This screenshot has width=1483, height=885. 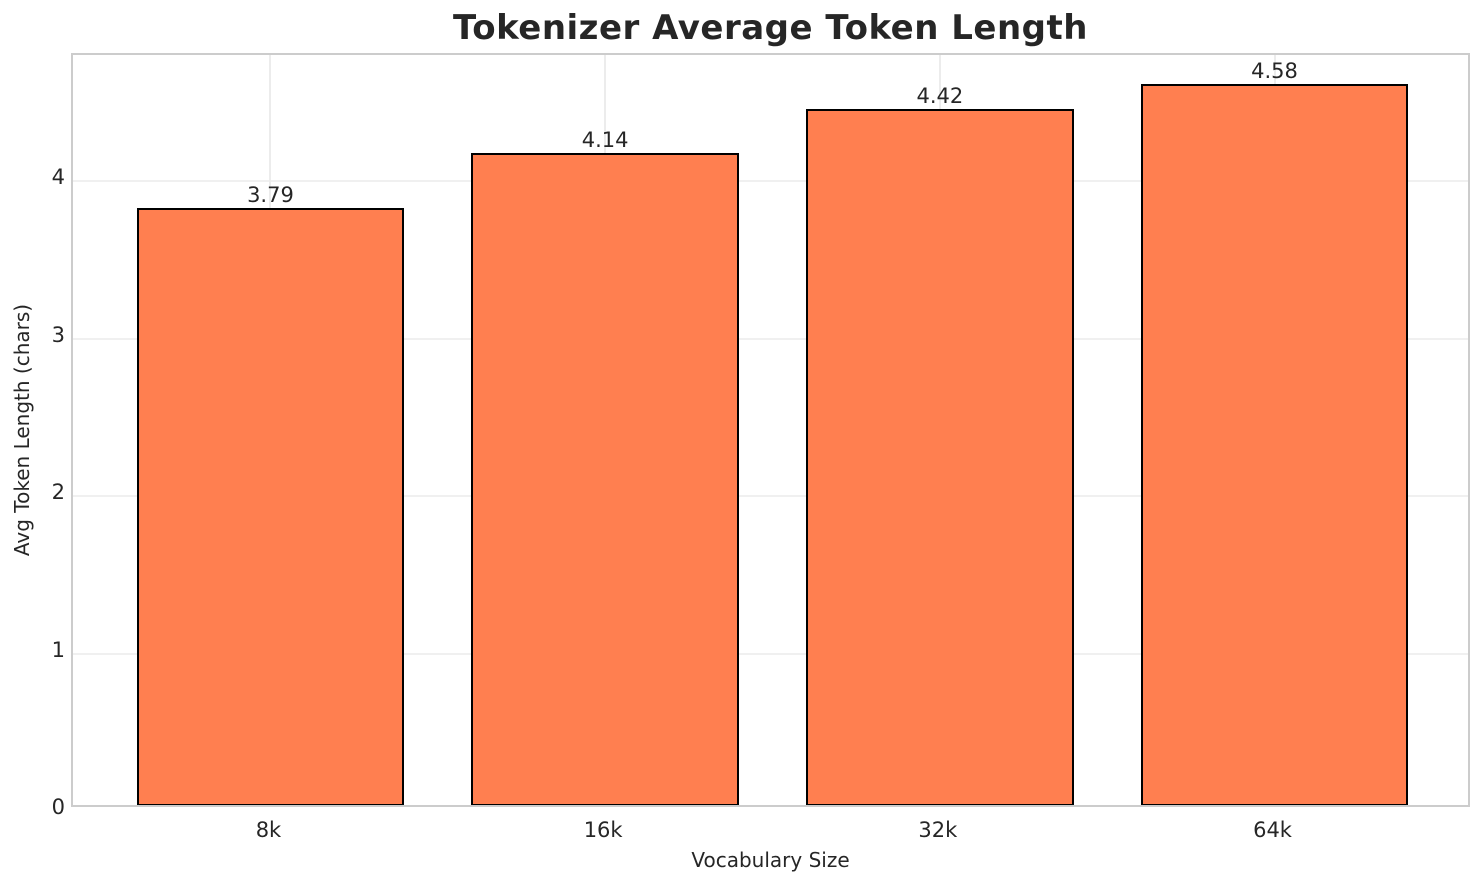 What do you see at coordinates (938, 830) in the screenshot?
I see `x-tick-label-32k: 32k` at bounding box center [938, 830].